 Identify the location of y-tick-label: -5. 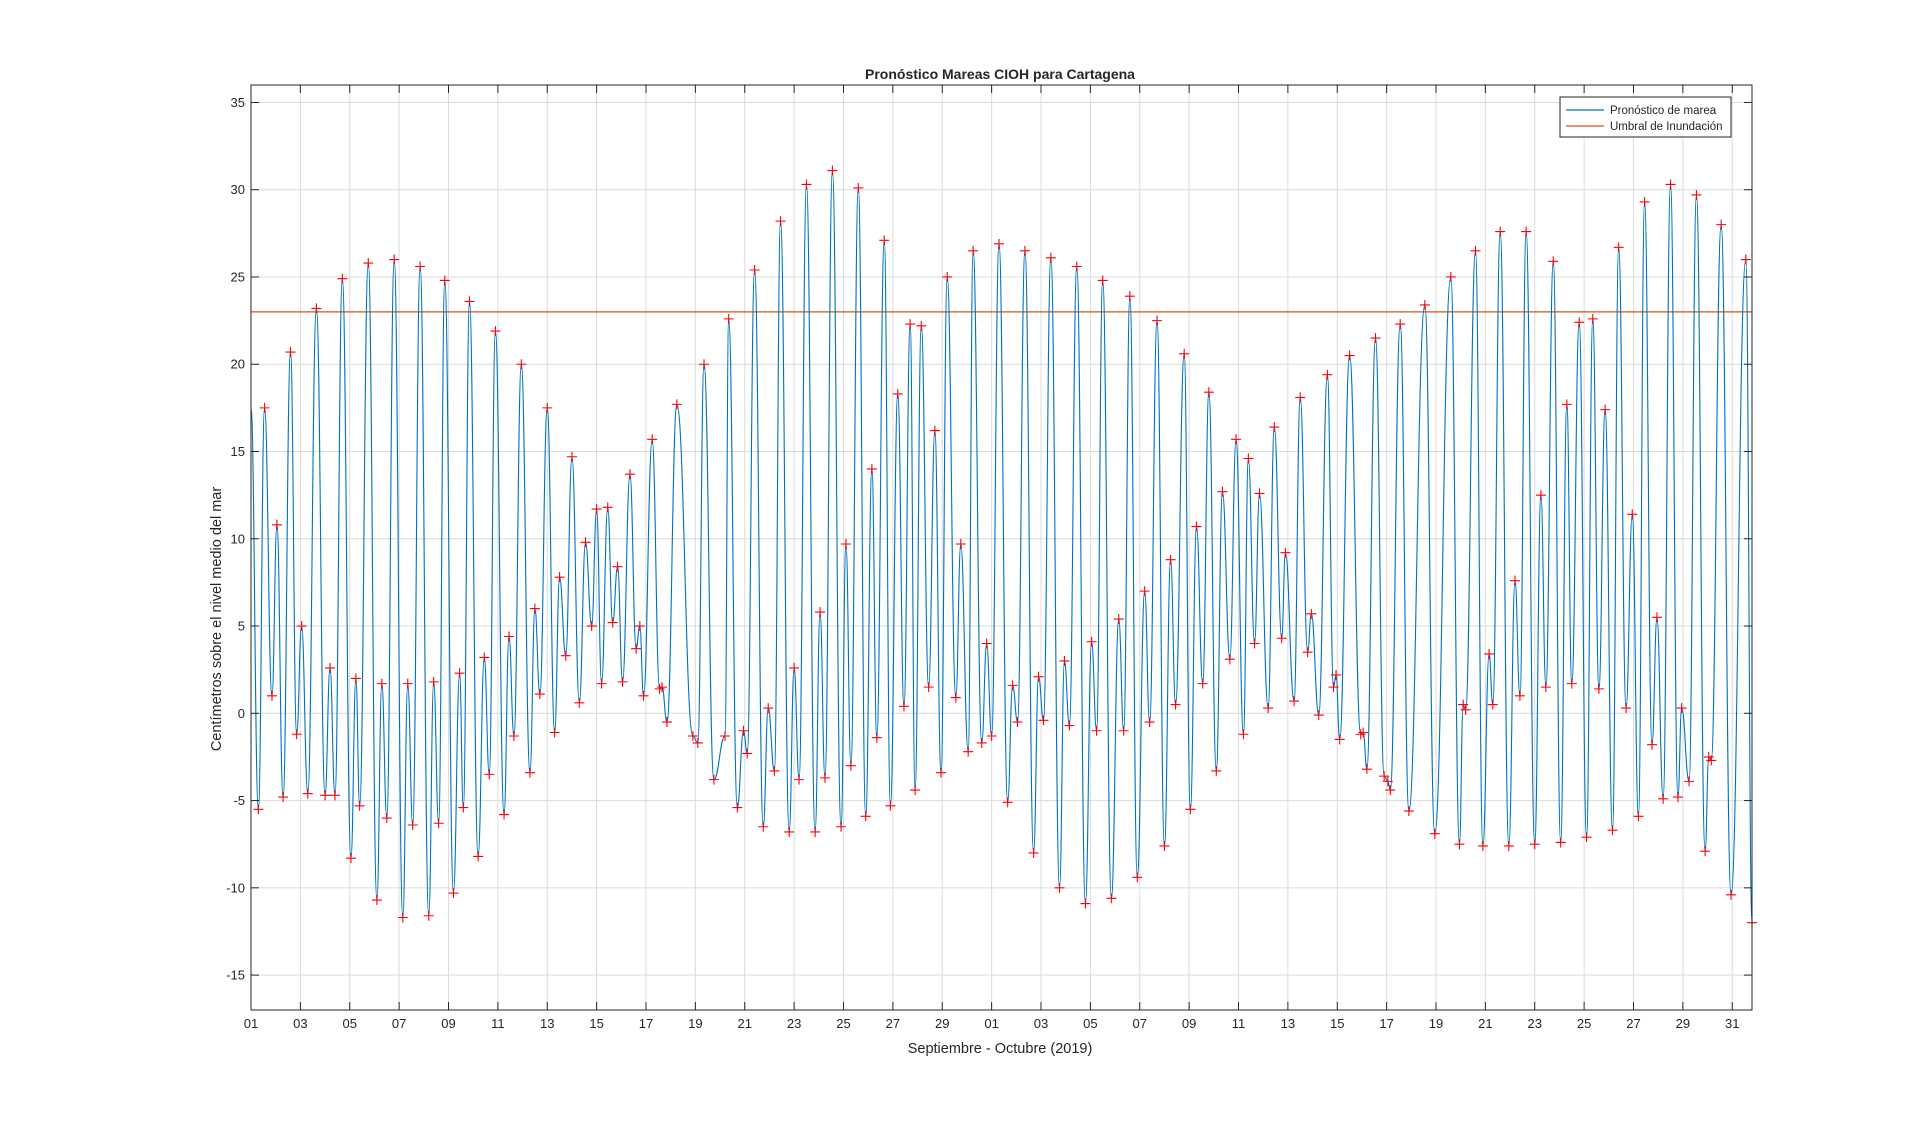
(239, 800).